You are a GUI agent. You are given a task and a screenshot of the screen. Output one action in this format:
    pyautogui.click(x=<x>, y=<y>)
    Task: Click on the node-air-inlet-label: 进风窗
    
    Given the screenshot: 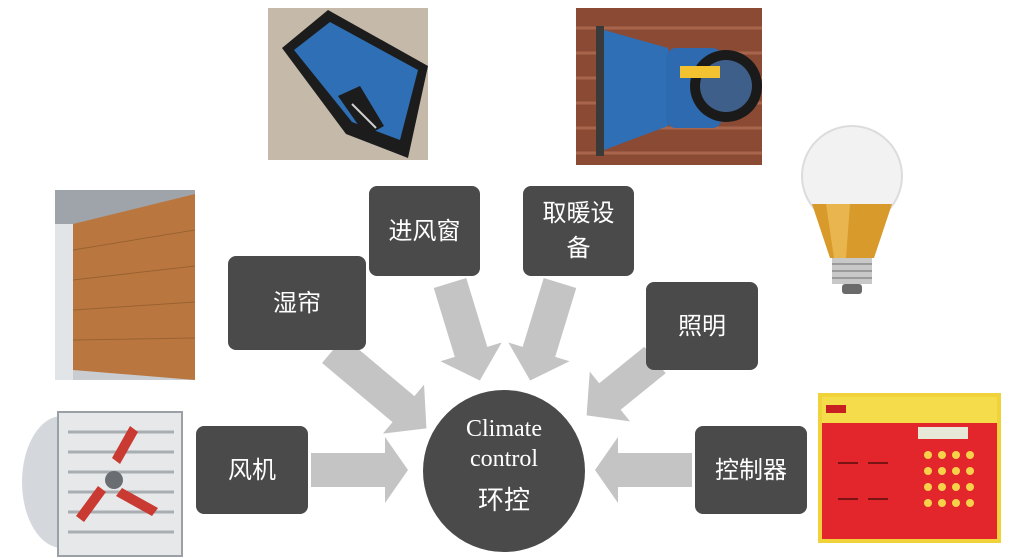 What is the action you would take?
    pyautogui.click(x=424, y=230)
    